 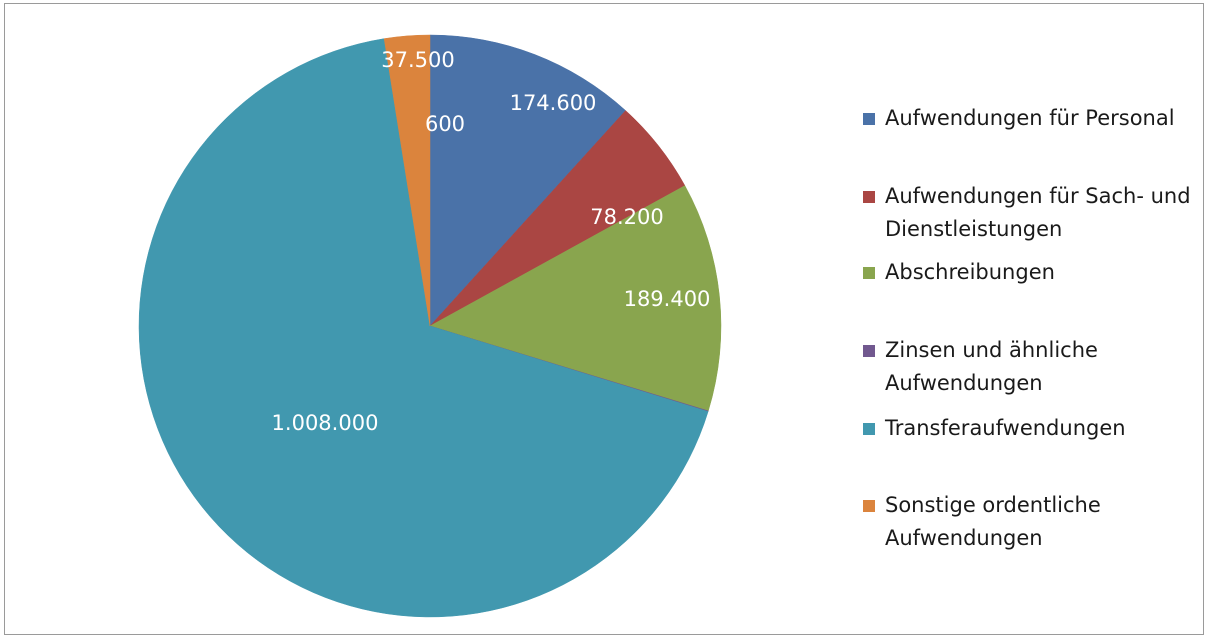 What do you see at coordinates (1038, 196) in the screenshot?
I see `legend-label: Aufwendungen für Sach- und` at bounding box center [1038, 196].